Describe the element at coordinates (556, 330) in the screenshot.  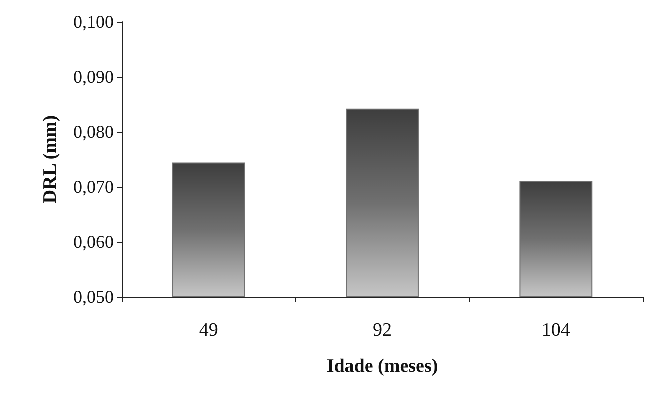
I see `x-tick-label: 104` at that location.